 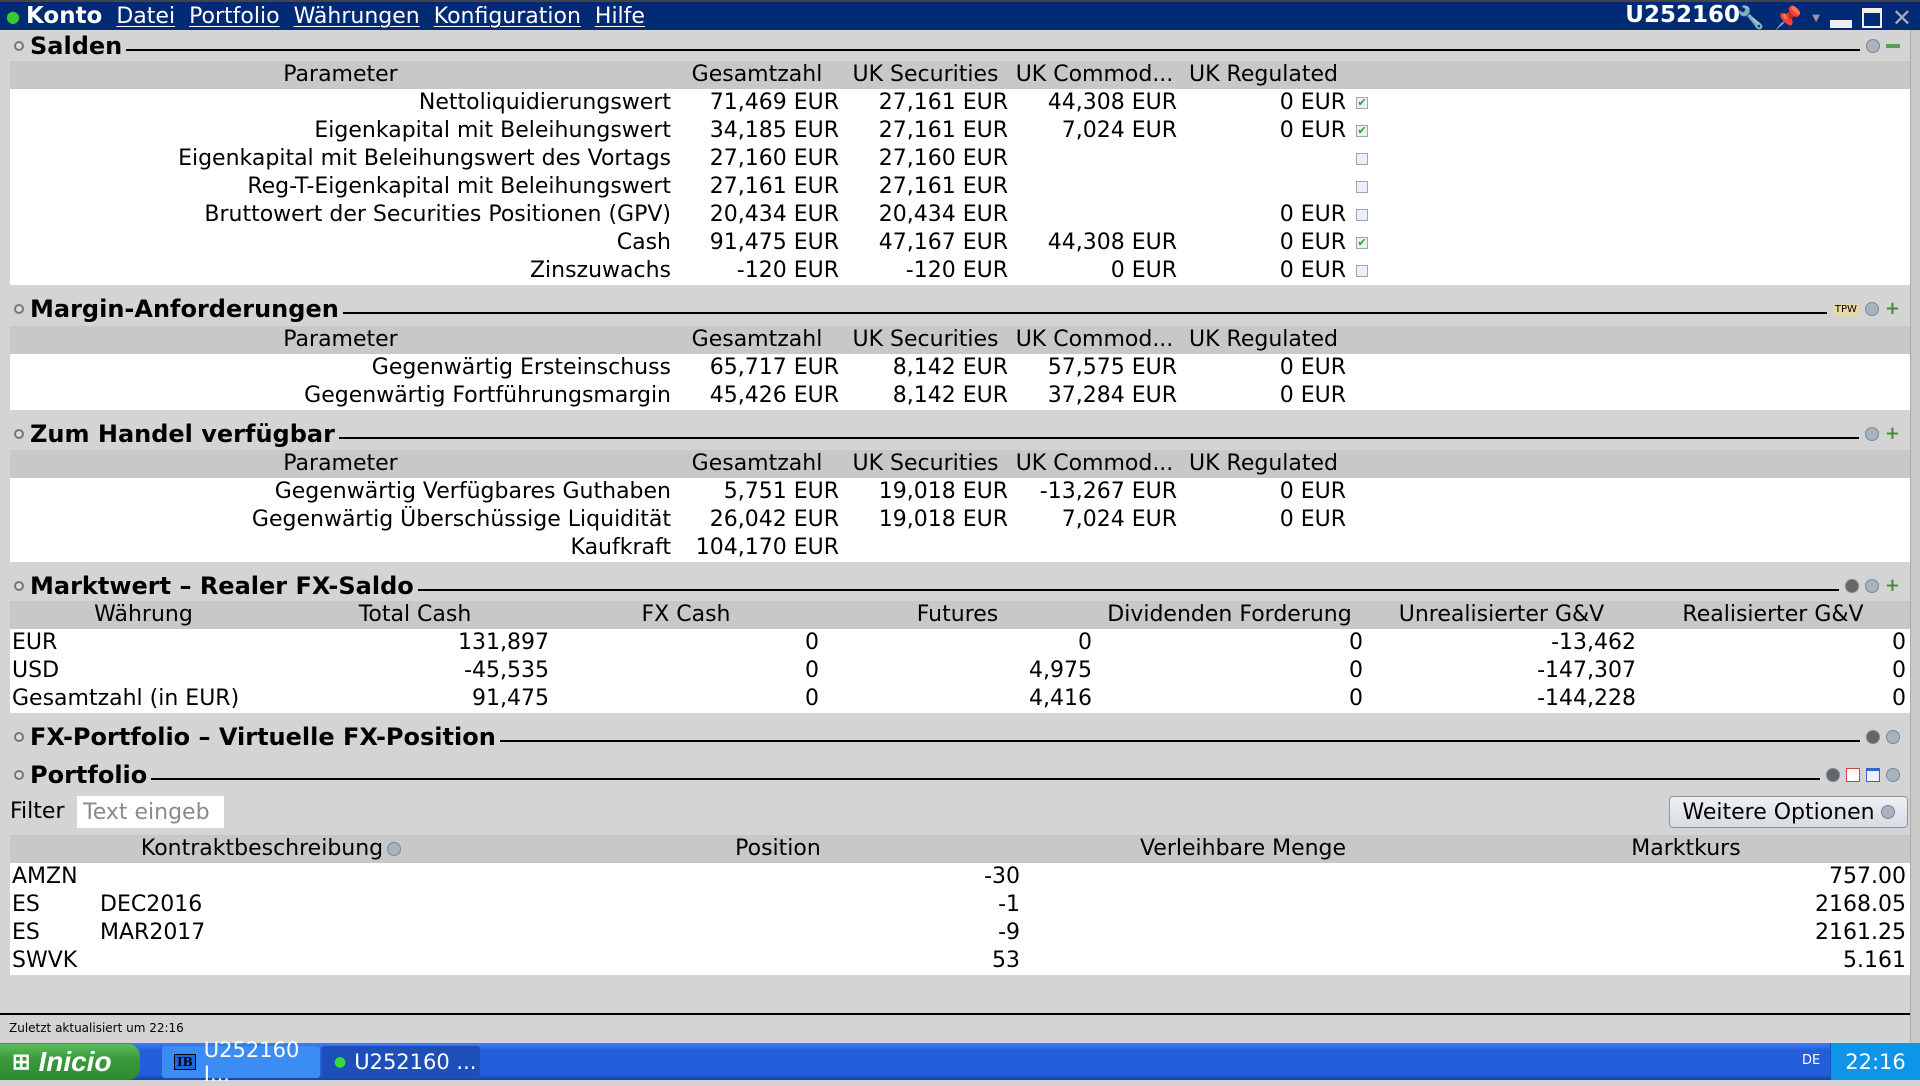 I want to click on menu-portfolio: Portfolio, so click(x=234, y=16).